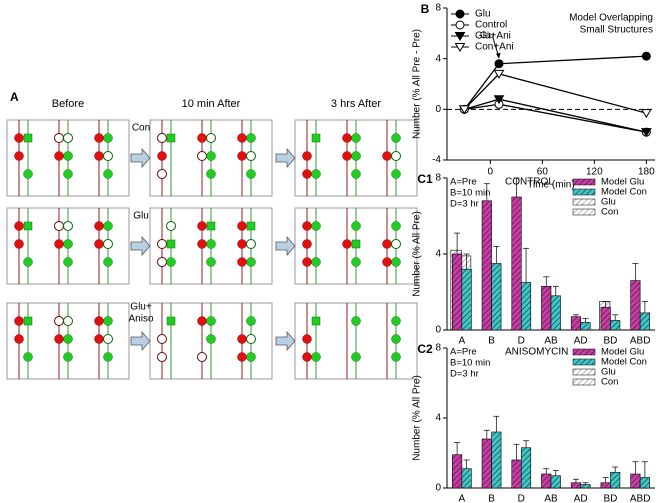  I want to click on annotation: D=3 hr, so click(464, 374).